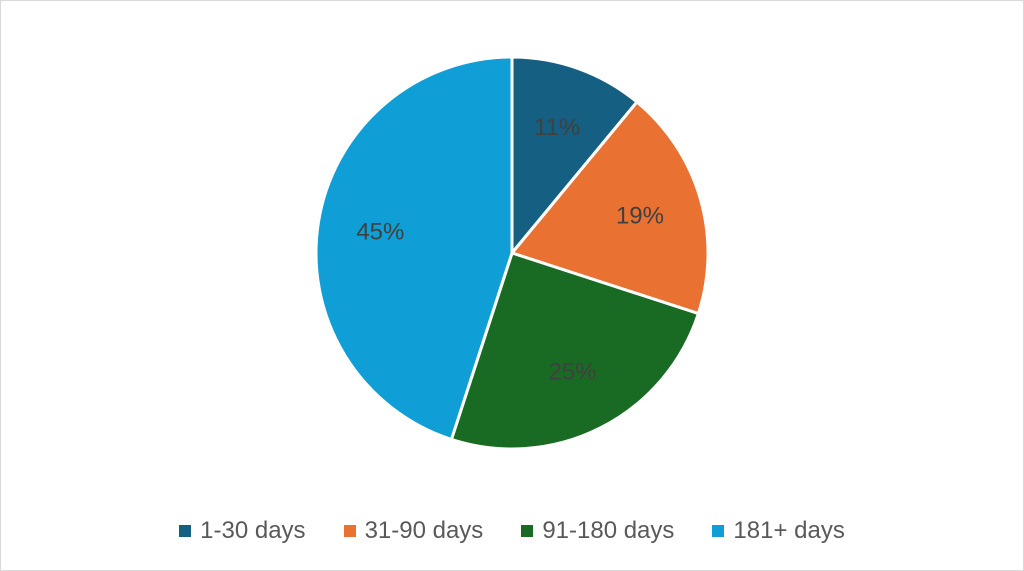  Describe the element at coordinates (640, 215) in the screenshot. I see `data-label-2: 19%` at that location.